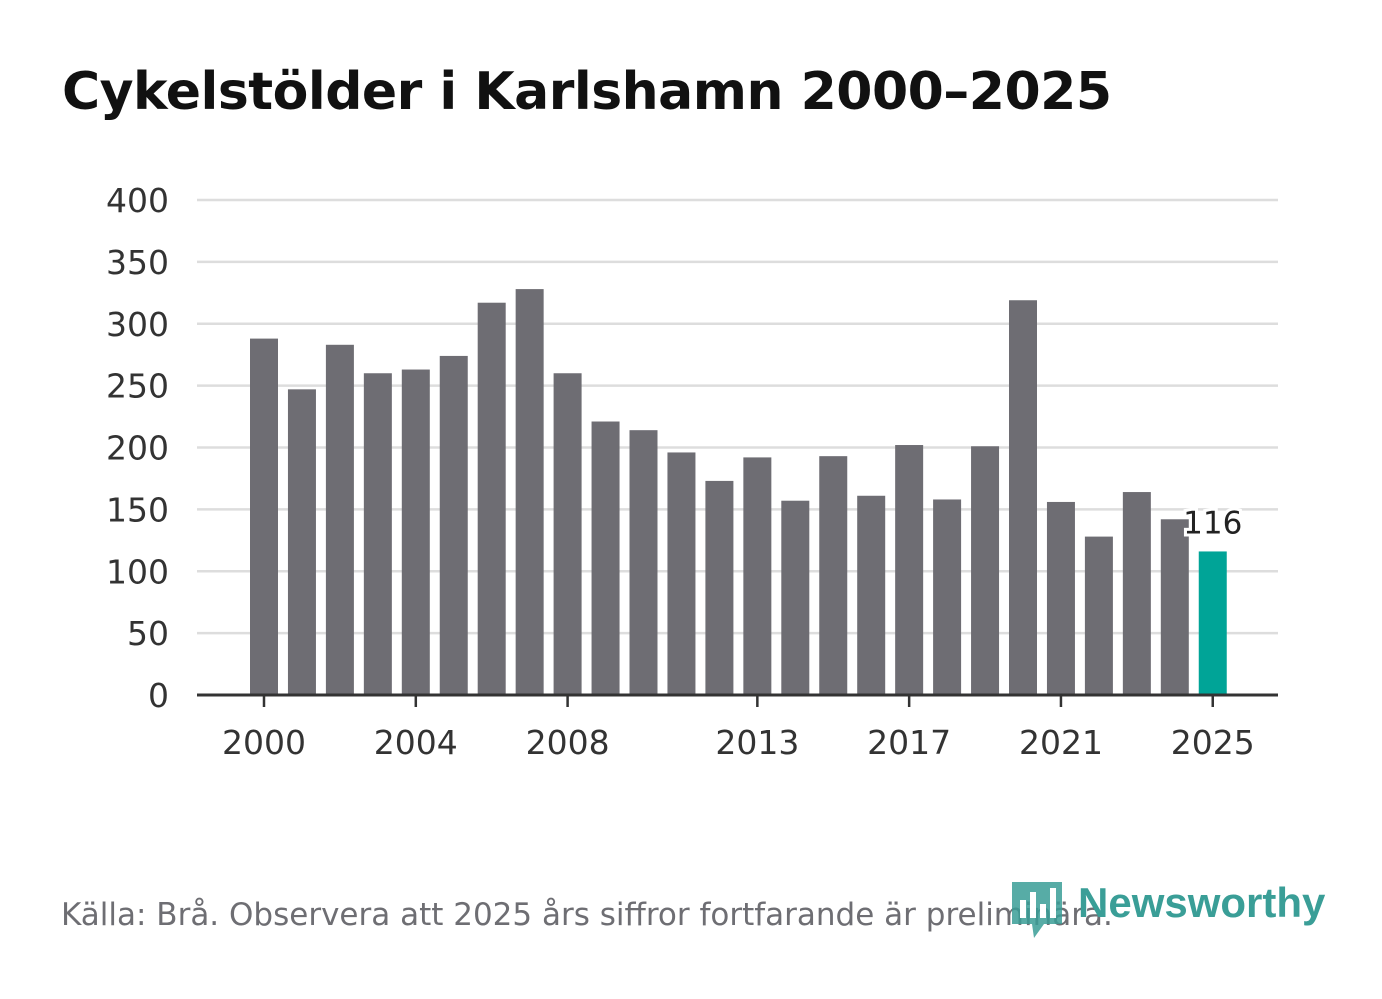 The width and height of the screenshot is (1382, 999). Describe the element at coordinates (1060, 598) in the screenshot. I see `bar-2021` at that location.